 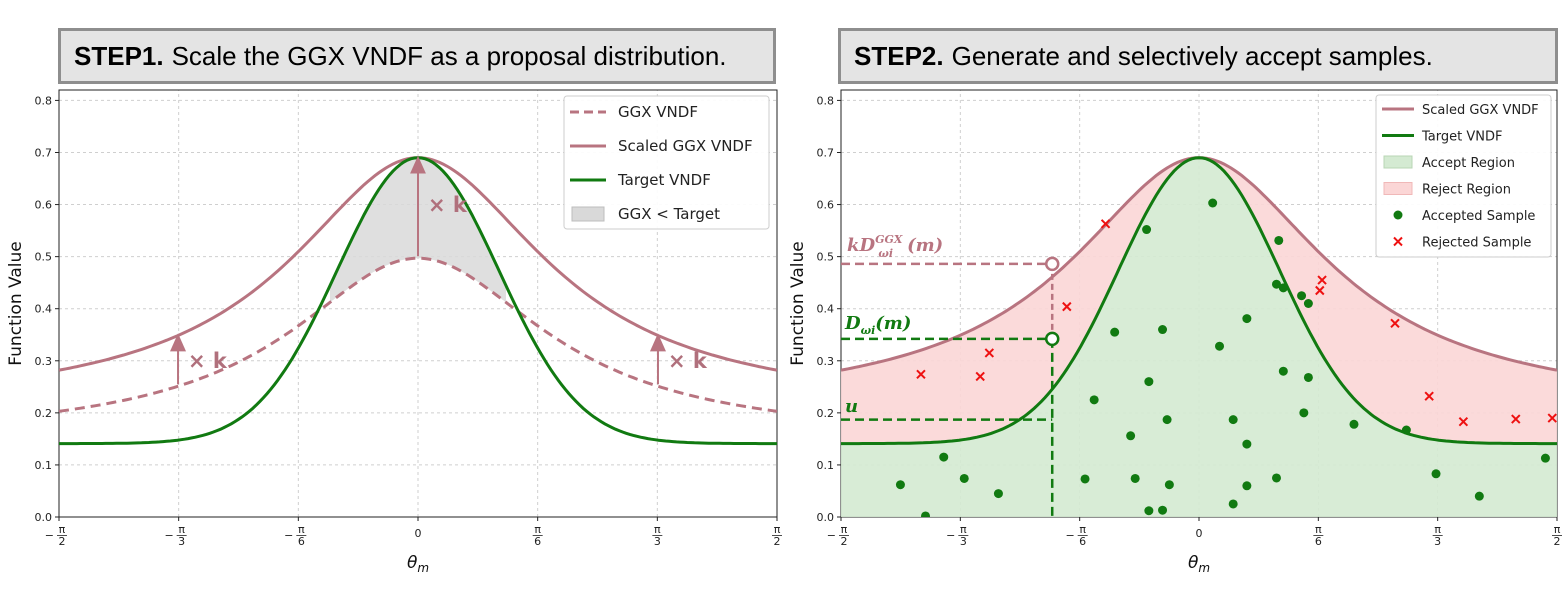 I want to click on chart2-ytick-label: 0.6, so click(x=826, y=205).